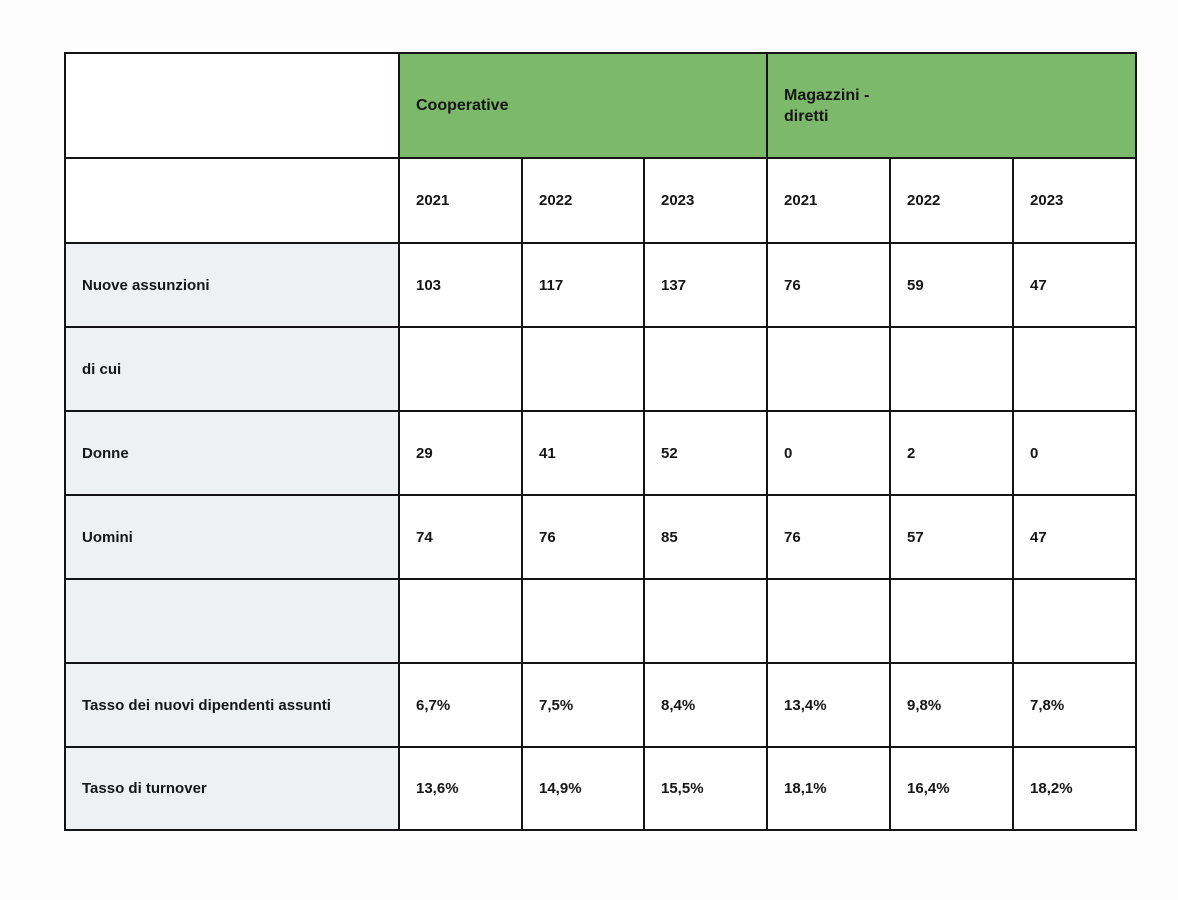  I want to click on group-header-magazzini: Magazzini - diretti, so click(952, 105).